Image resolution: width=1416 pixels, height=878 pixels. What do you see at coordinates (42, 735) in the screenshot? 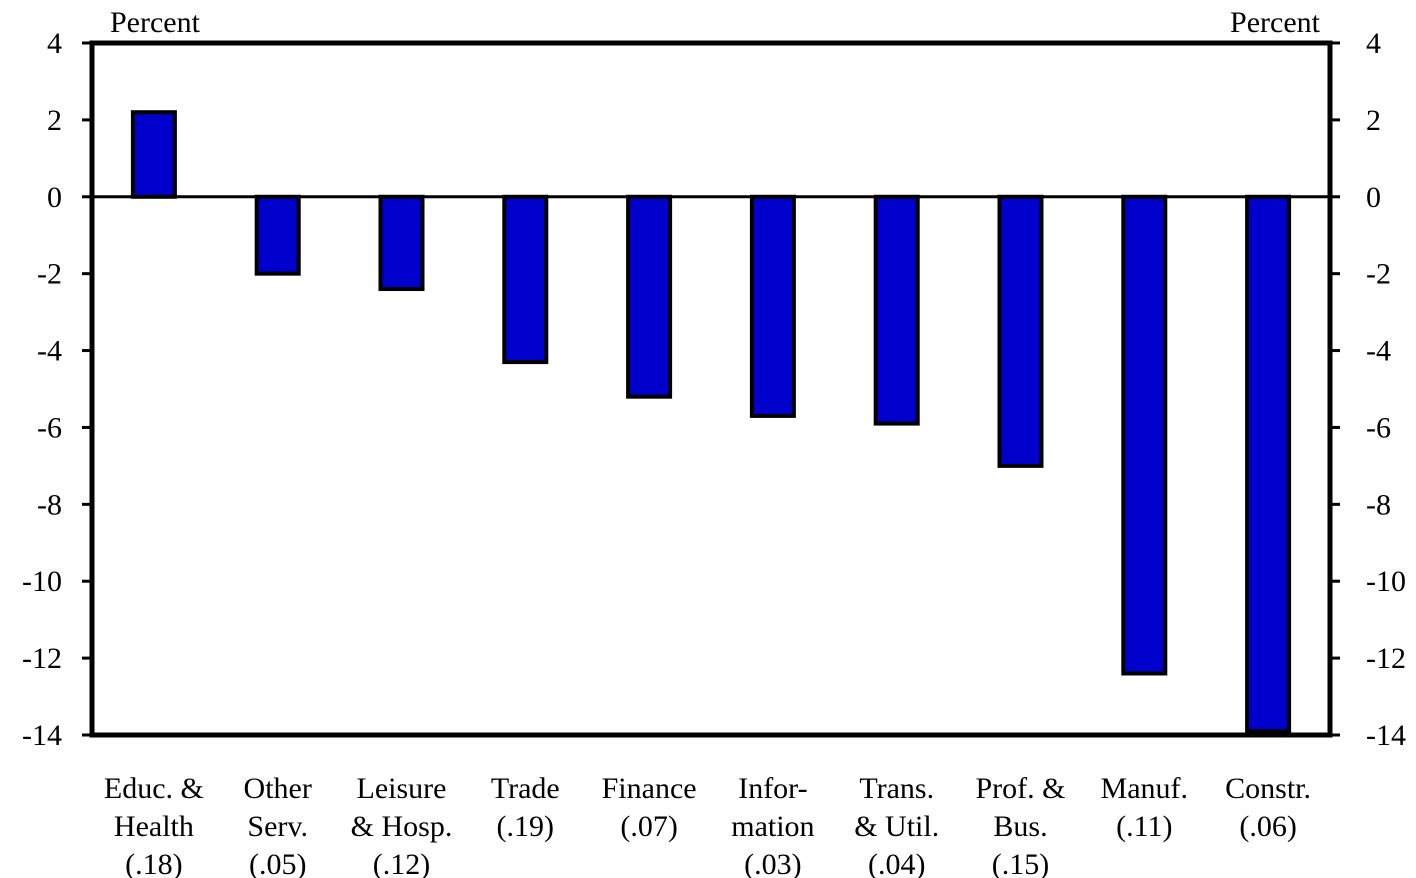
I see `left-tick-label: -14` at bounding box center [42, 735].